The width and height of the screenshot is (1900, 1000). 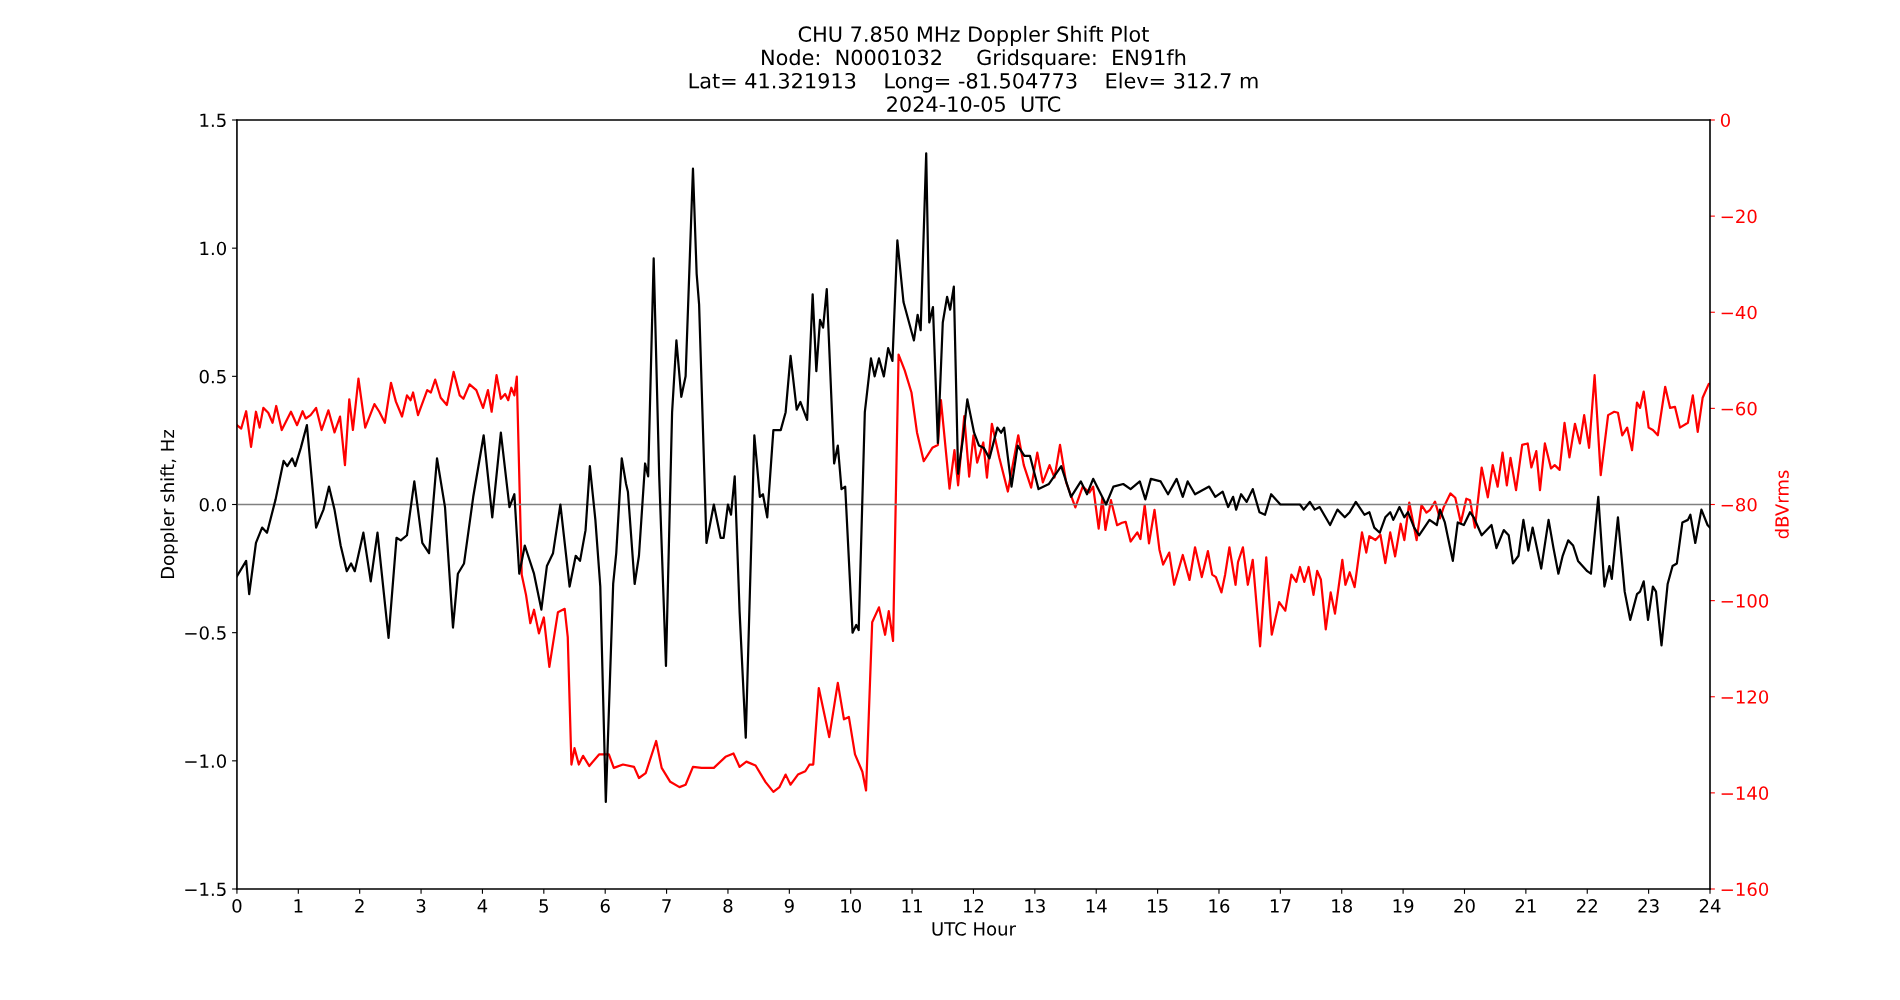 I want to click on x-tick-label: 4, so click(x=482, y=906).